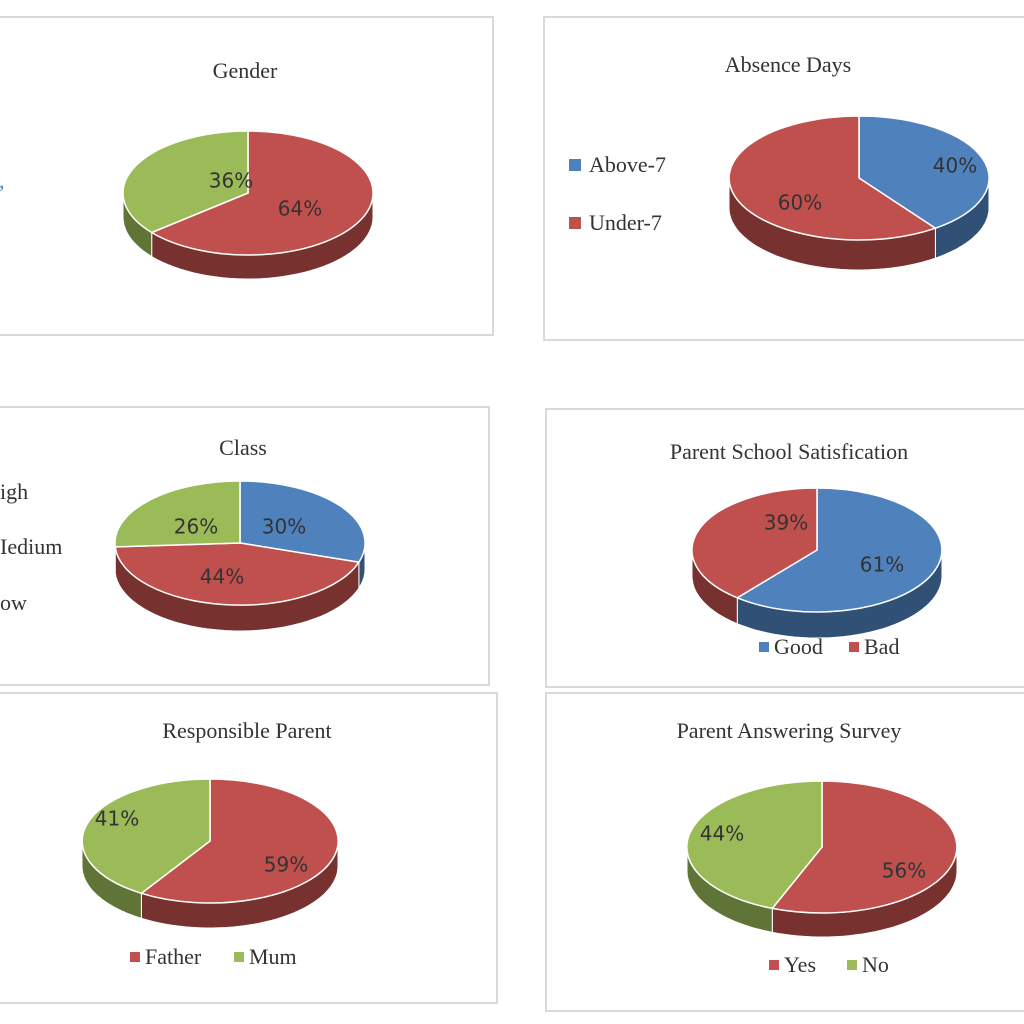  I want to click on legend-label: Bad, so click(882, 646).